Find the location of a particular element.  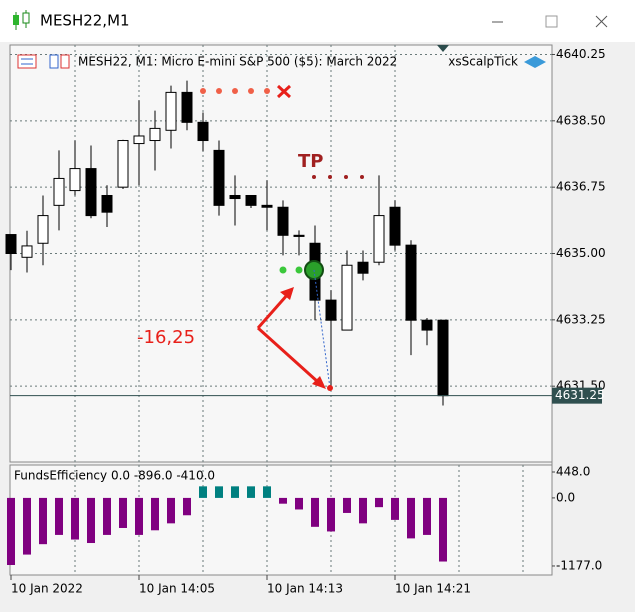

header-icons is located at coordinates (43, 61).